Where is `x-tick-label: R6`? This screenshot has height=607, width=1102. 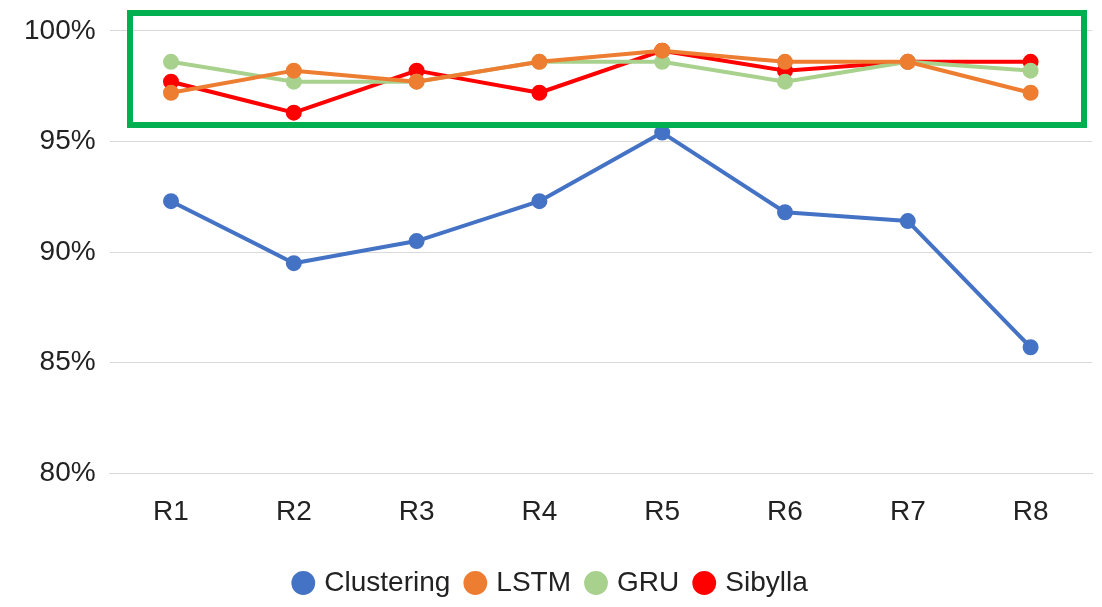 x-tick-label: R6 is located at coordinates (785, 510).